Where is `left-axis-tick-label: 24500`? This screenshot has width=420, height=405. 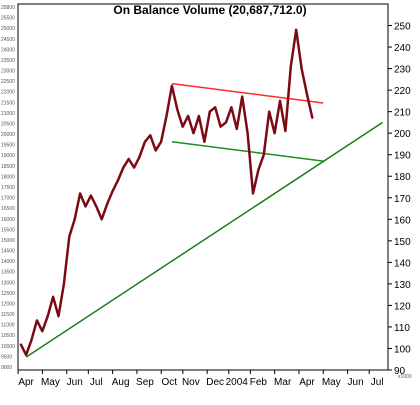 left-axis-tick-label: 24500 is located at coordinates (8, 40).